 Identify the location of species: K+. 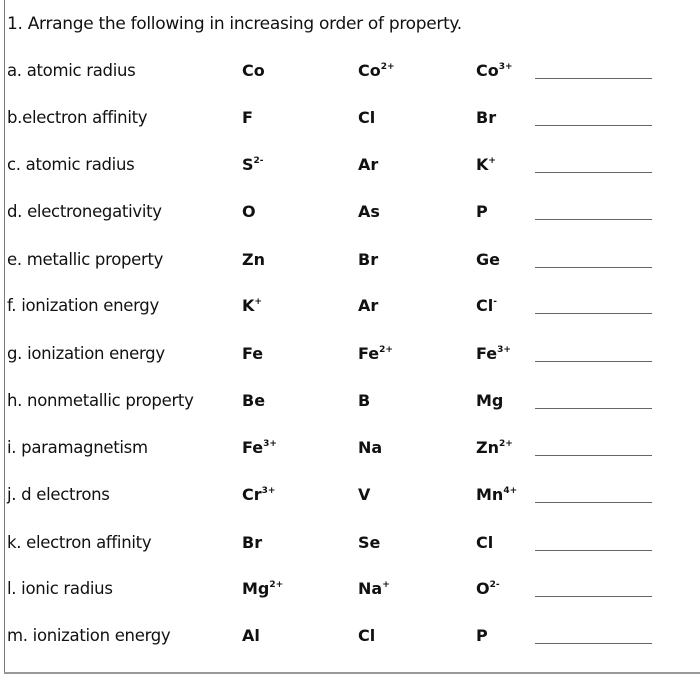
(252, 305).